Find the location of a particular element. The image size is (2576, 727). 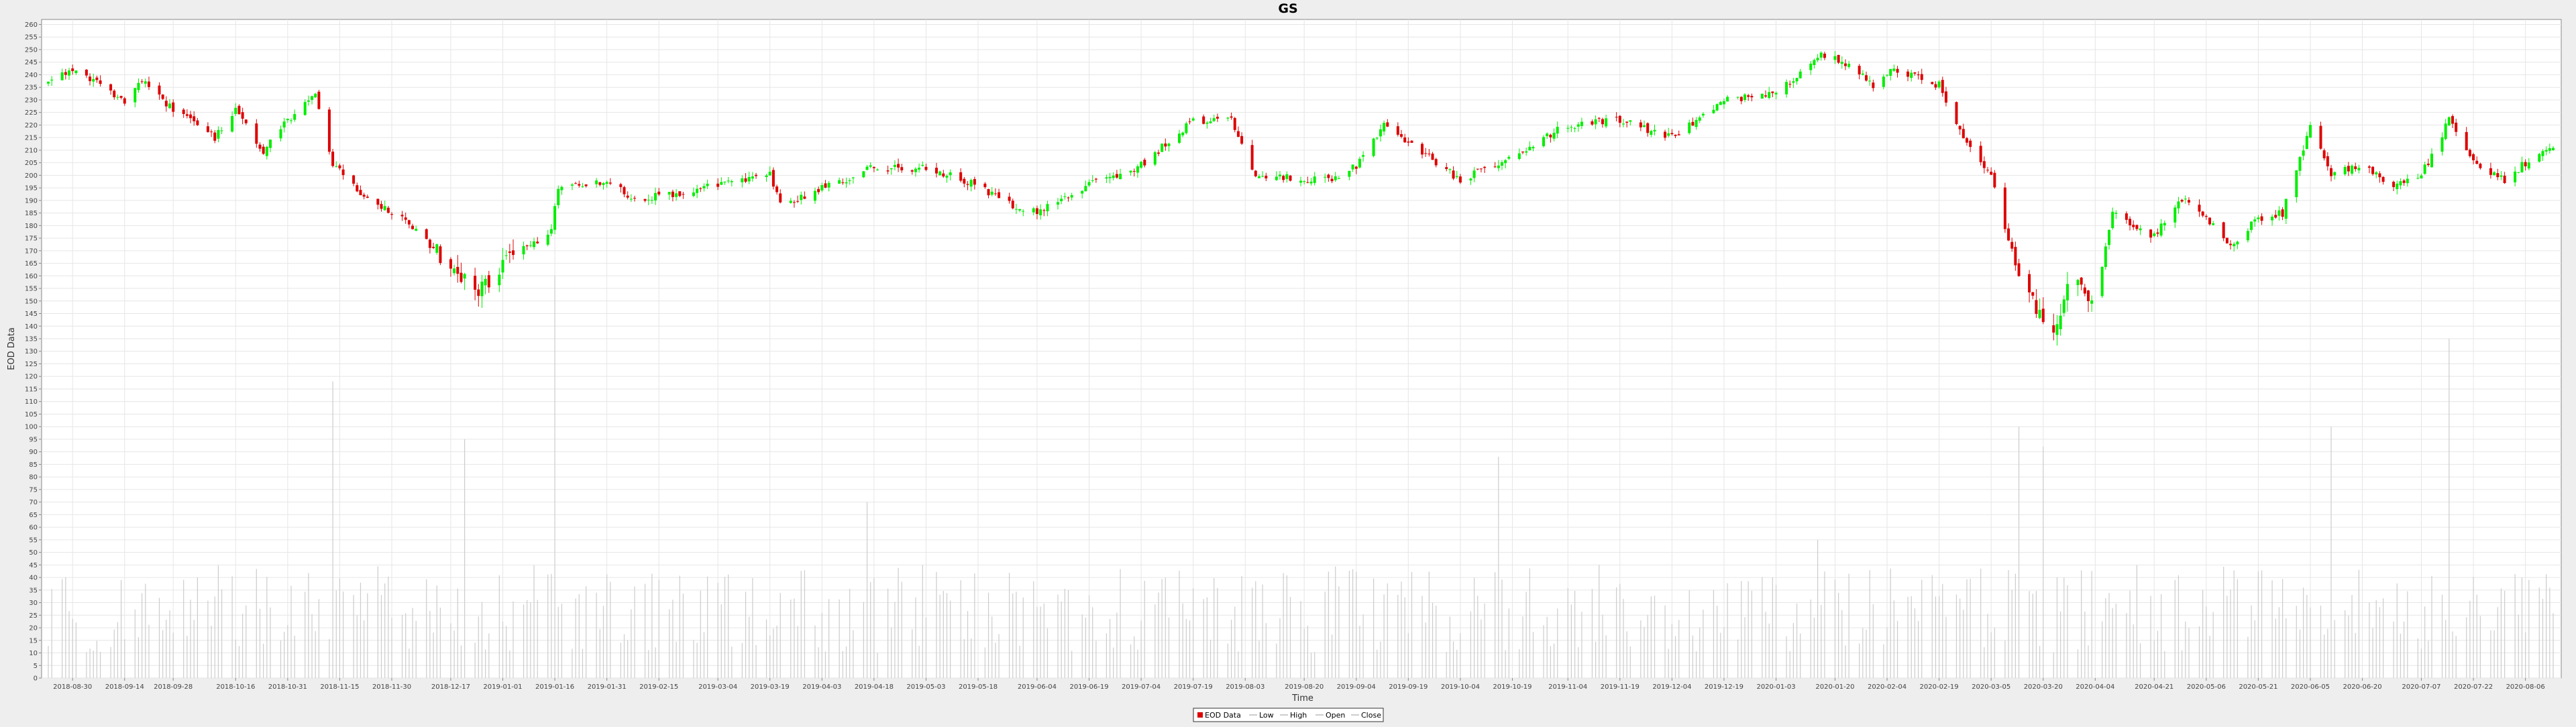

y-tick-label: 205 is located at coordinates (31, 163).